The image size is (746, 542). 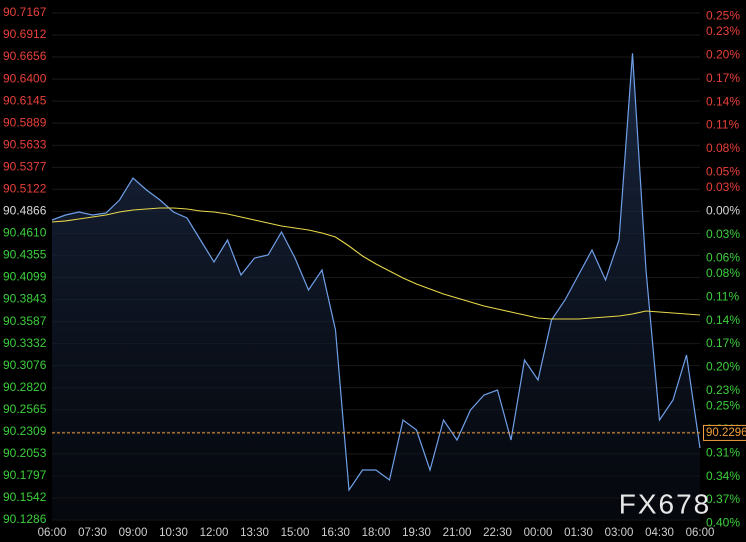 I want to click on x-tick-label: 12:00, so click(x=214, y=533).